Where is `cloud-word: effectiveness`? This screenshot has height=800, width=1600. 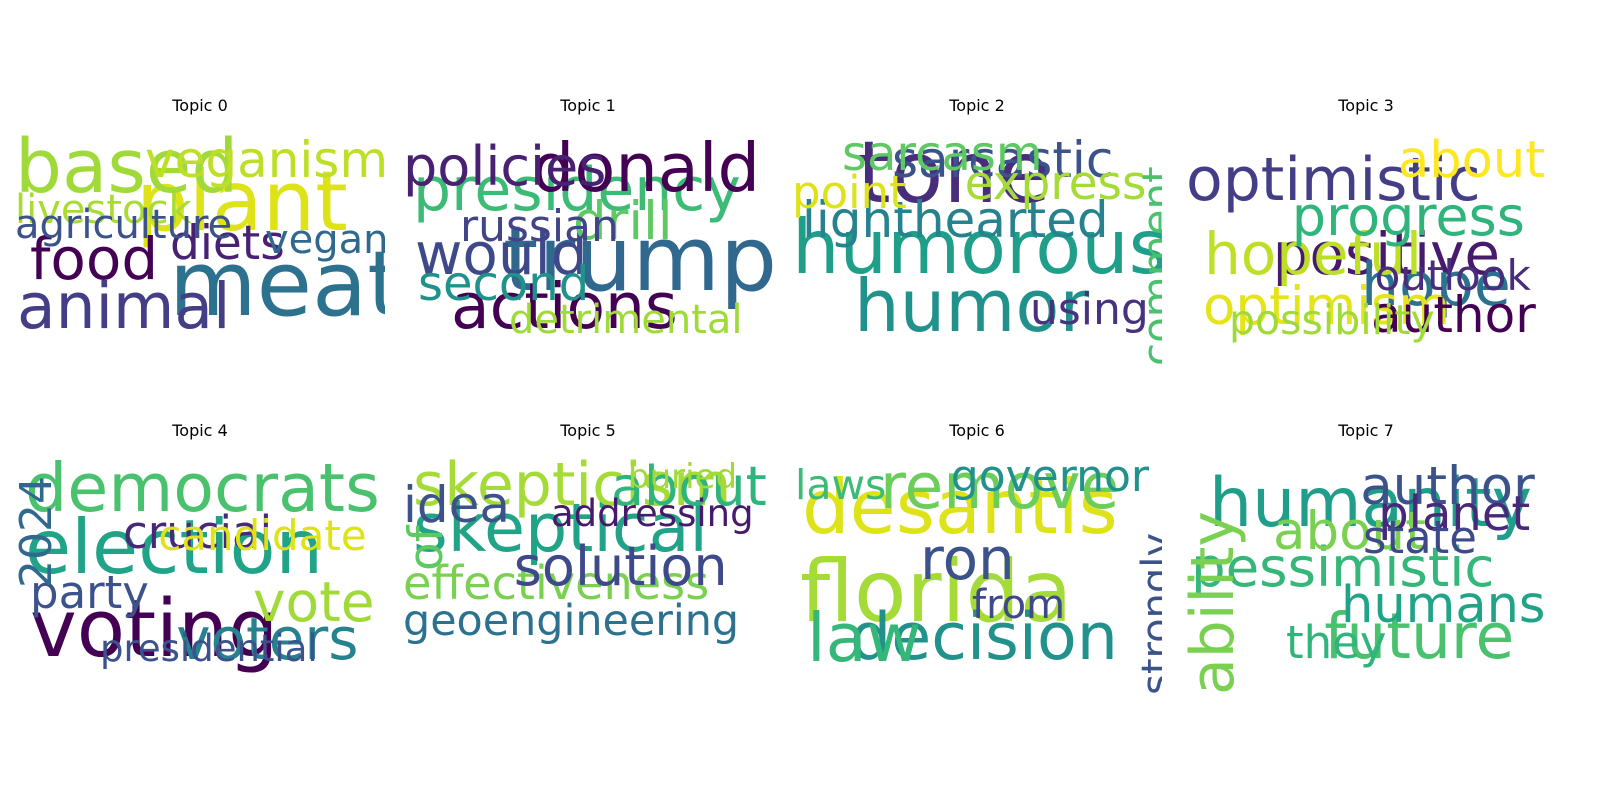
cloud-word: effectiveness is located at coordinates (556, 583).